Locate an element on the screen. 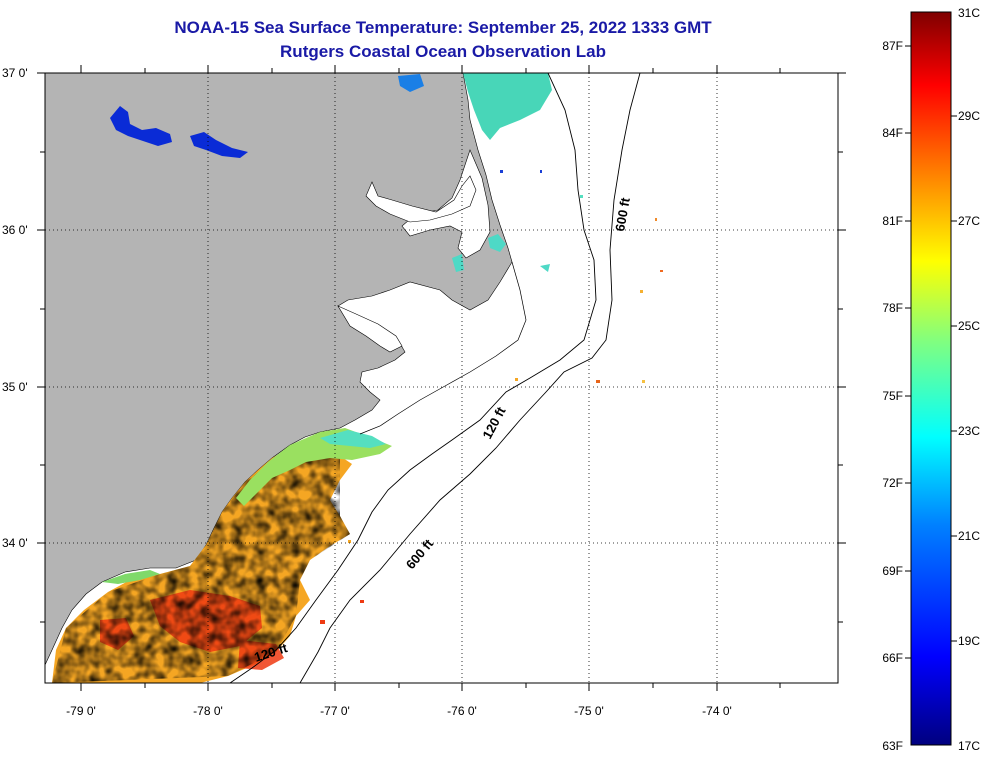 The height and width of the screenshot is (761, 992). lat-label-34: 34 0' is located at coordinates (15, 543).